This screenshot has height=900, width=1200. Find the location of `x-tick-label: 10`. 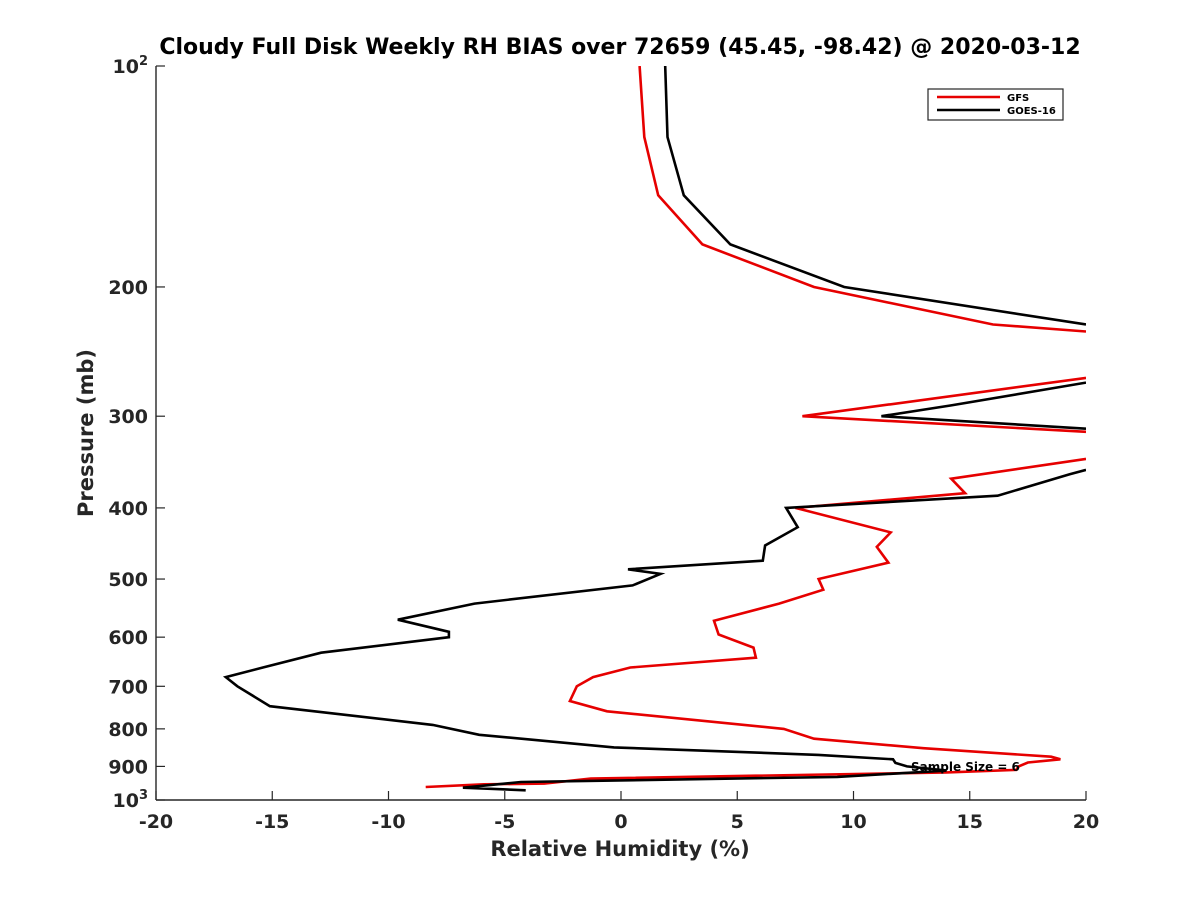

x-tick-label: 10 is located at coordinates (853, 822).